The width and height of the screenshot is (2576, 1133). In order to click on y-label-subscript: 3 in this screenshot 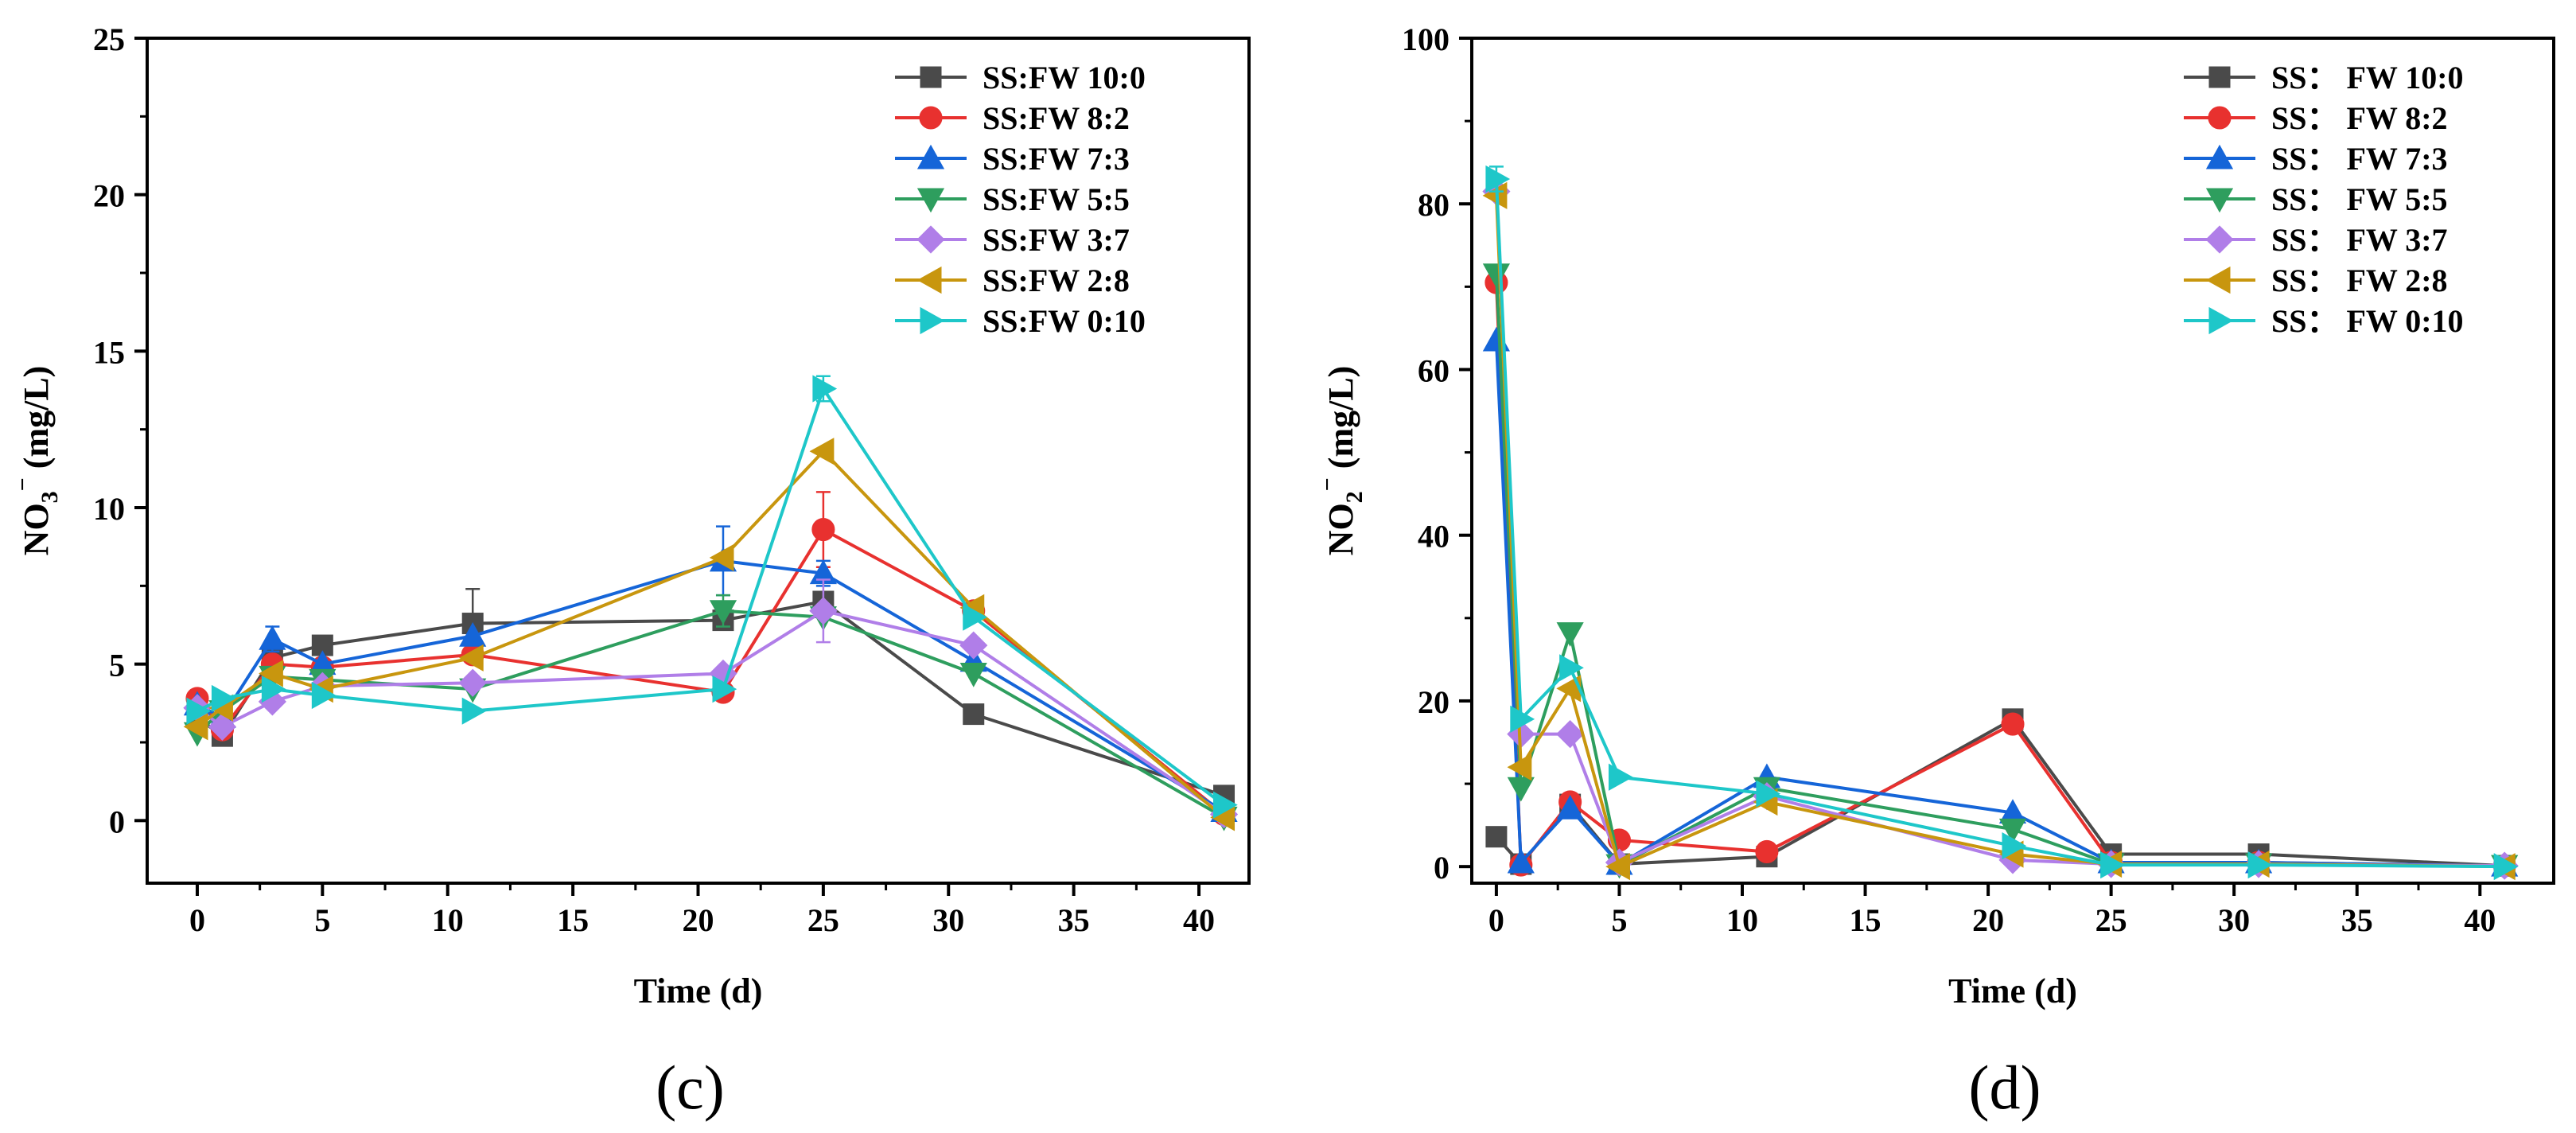, I will do `click(50, 497)`.